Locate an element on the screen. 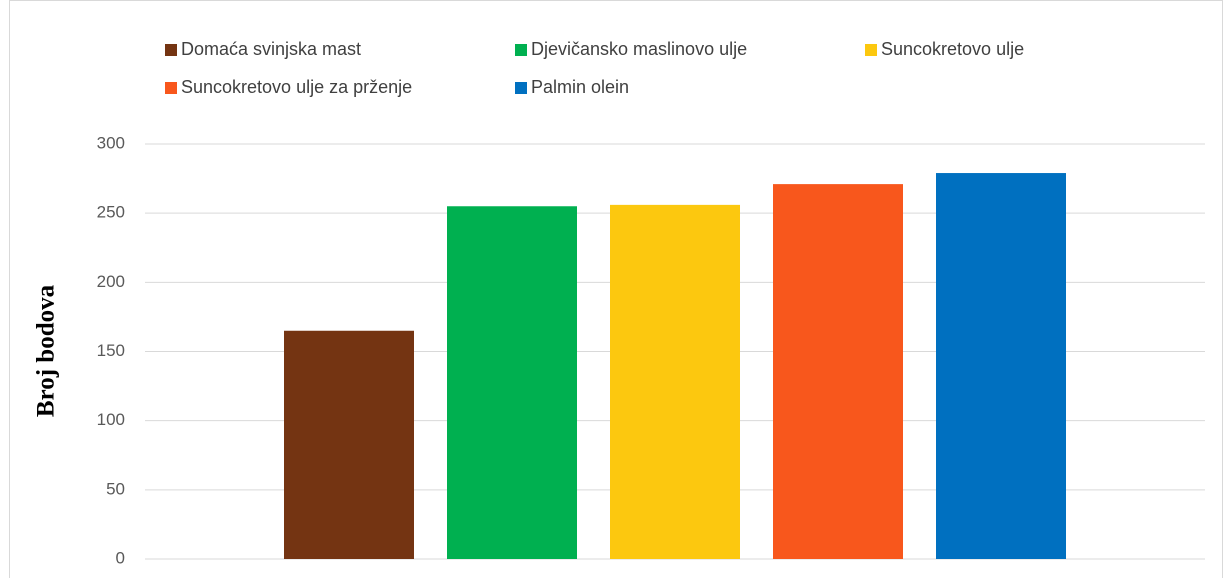  legend-label: Domaća svinjska mast is located at coordinates (271, 49).